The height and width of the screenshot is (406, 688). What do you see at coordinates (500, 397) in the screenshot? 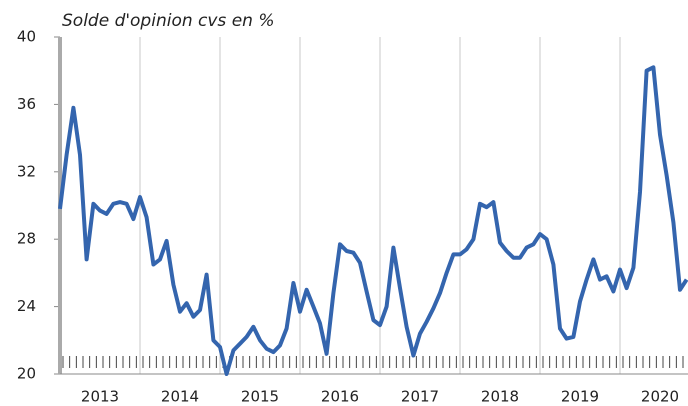
I see `x-tick-label: 2018` at bounding box center [500, 397].